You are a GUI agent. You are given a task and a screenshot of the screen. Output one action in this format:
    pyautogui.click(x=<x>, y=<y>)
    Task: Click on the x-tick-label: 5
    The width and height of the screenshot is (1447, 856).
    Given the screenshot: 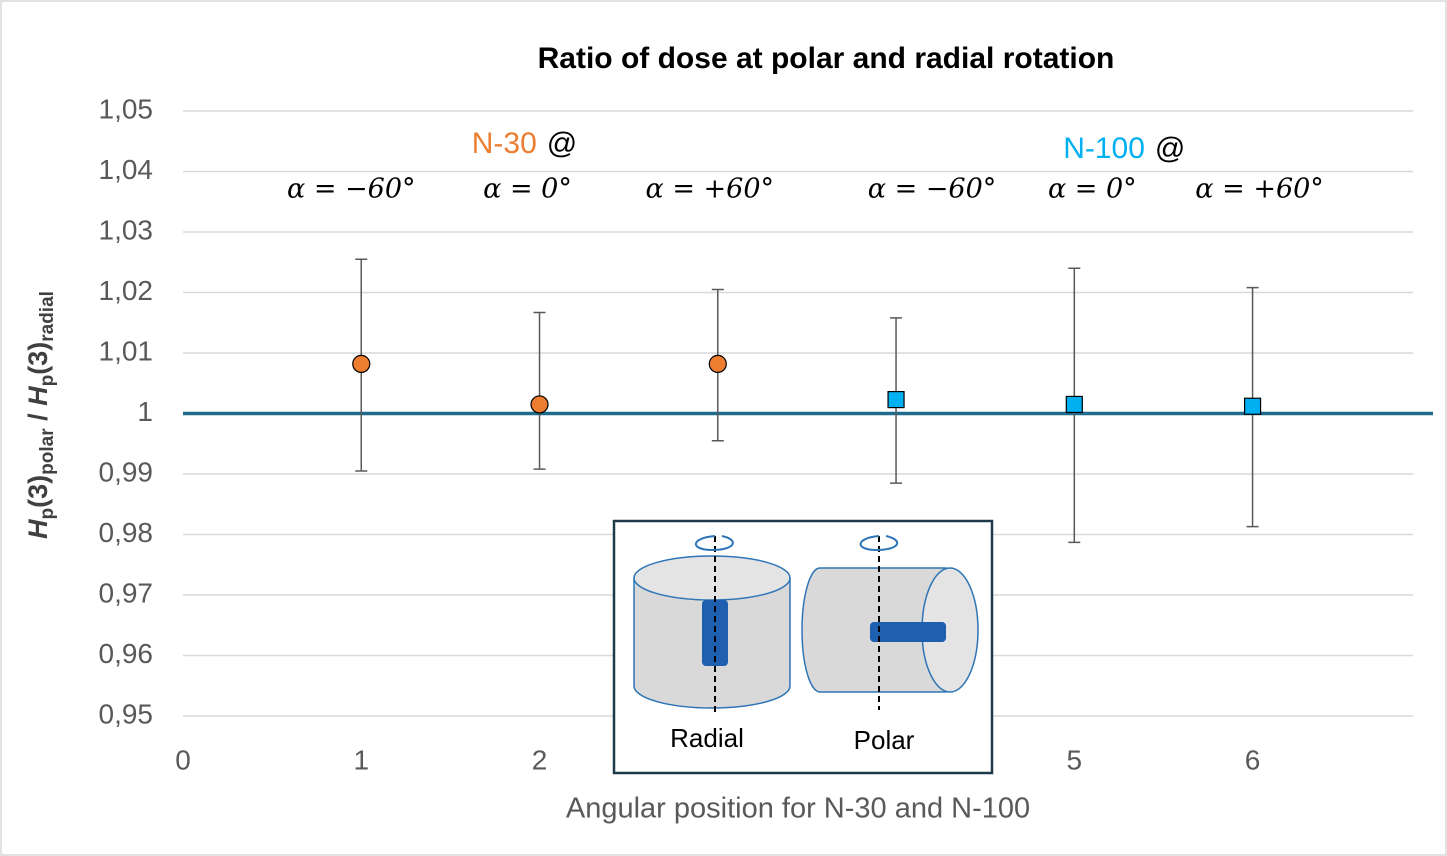 What is the action you would take?
    pyautogui.click(x=1075, y=759)
    